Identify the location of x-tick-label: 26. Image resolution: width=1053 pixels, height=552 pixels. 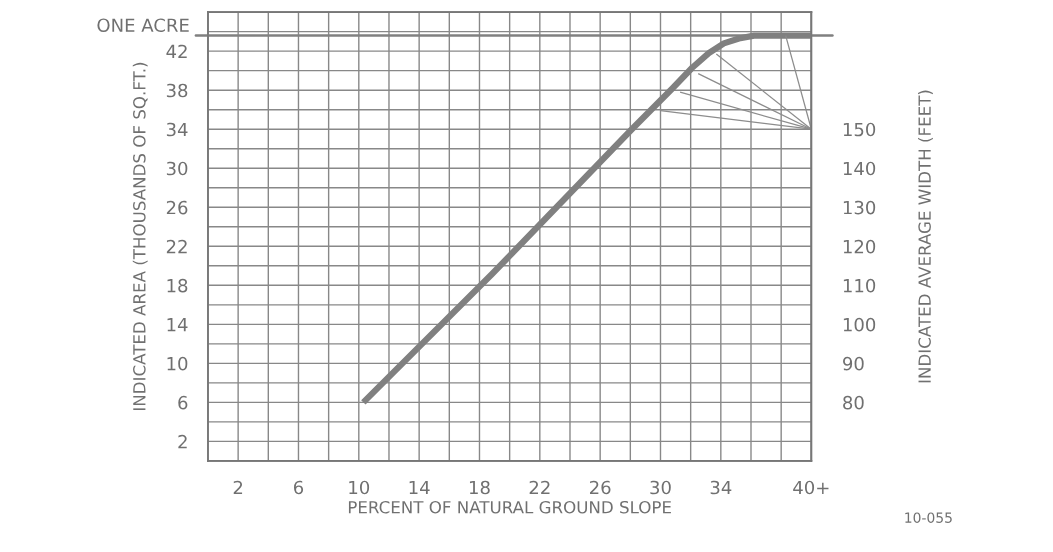
(600, 487).